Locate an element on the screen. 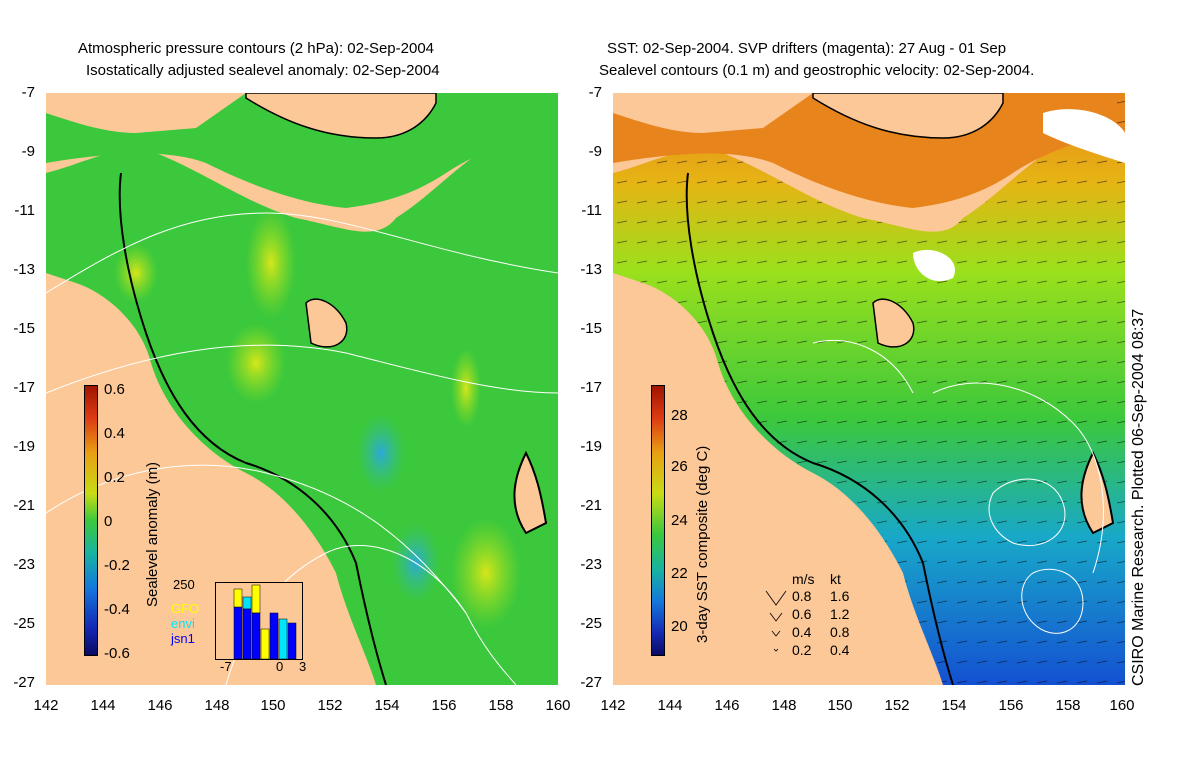 The height and width of the screenshot is (769, 1183). speed-legend: m/s kt 0.8 1.6 0.6 1.2 0.4 0.8 0.2 0.4 is located at coordinates (812, 615).